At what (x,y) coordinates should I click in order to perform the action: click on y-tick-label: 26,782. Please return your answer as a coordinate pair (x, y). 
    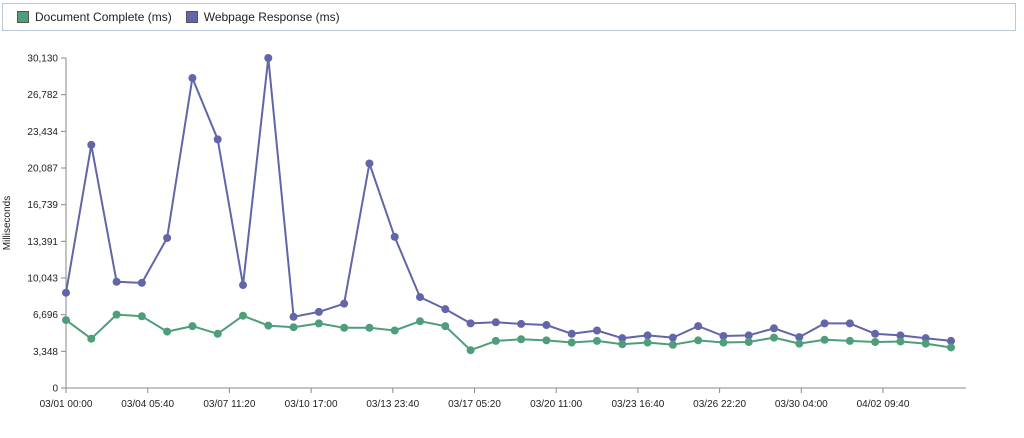
    Looking at the image, I should click on (42, 95).